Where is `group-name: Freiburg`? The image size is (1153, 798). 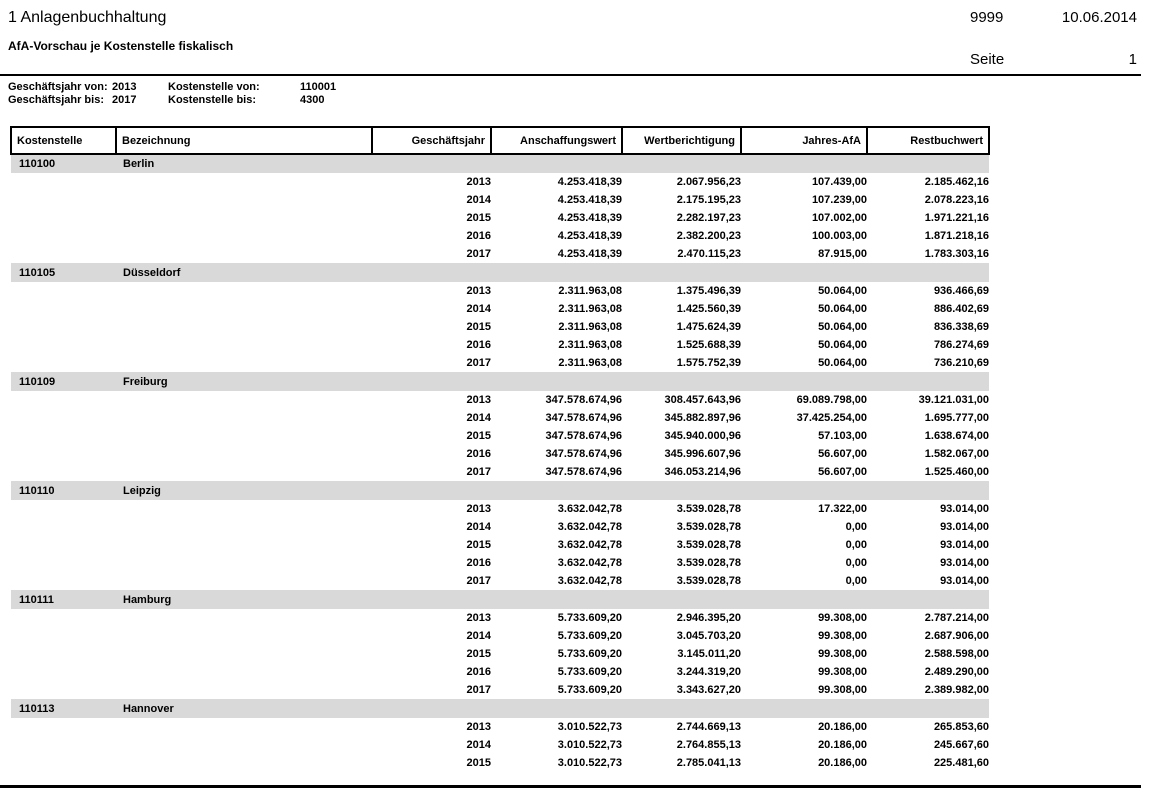
group-name: Freiburg is located at coordinates (552, 381).